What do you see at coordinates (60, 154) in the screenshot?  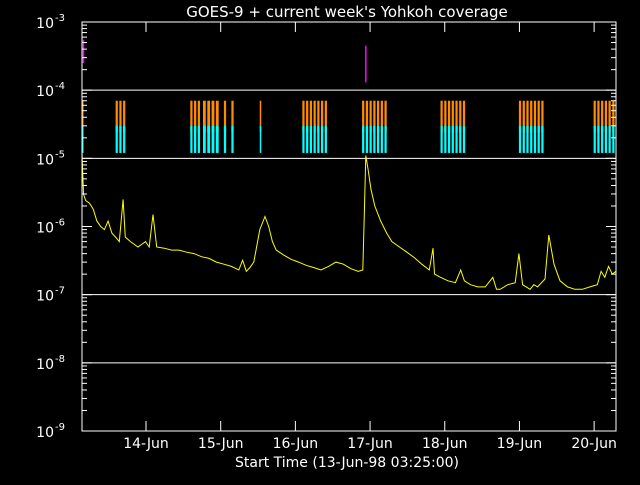 I see `y-tick-exponent: -5` at bounding box center [60, 154].